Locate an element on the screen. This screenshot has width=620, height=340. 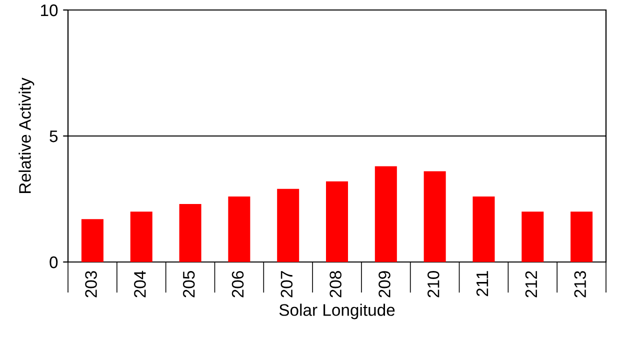
x-tick-label: 213 is located at coordinates (580, 284).